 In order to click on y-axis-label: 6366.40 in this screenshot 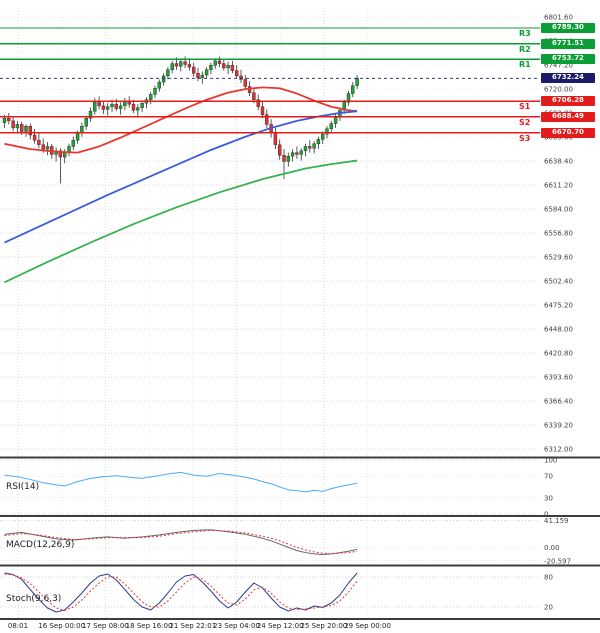, I will do `click(558, 401)`.